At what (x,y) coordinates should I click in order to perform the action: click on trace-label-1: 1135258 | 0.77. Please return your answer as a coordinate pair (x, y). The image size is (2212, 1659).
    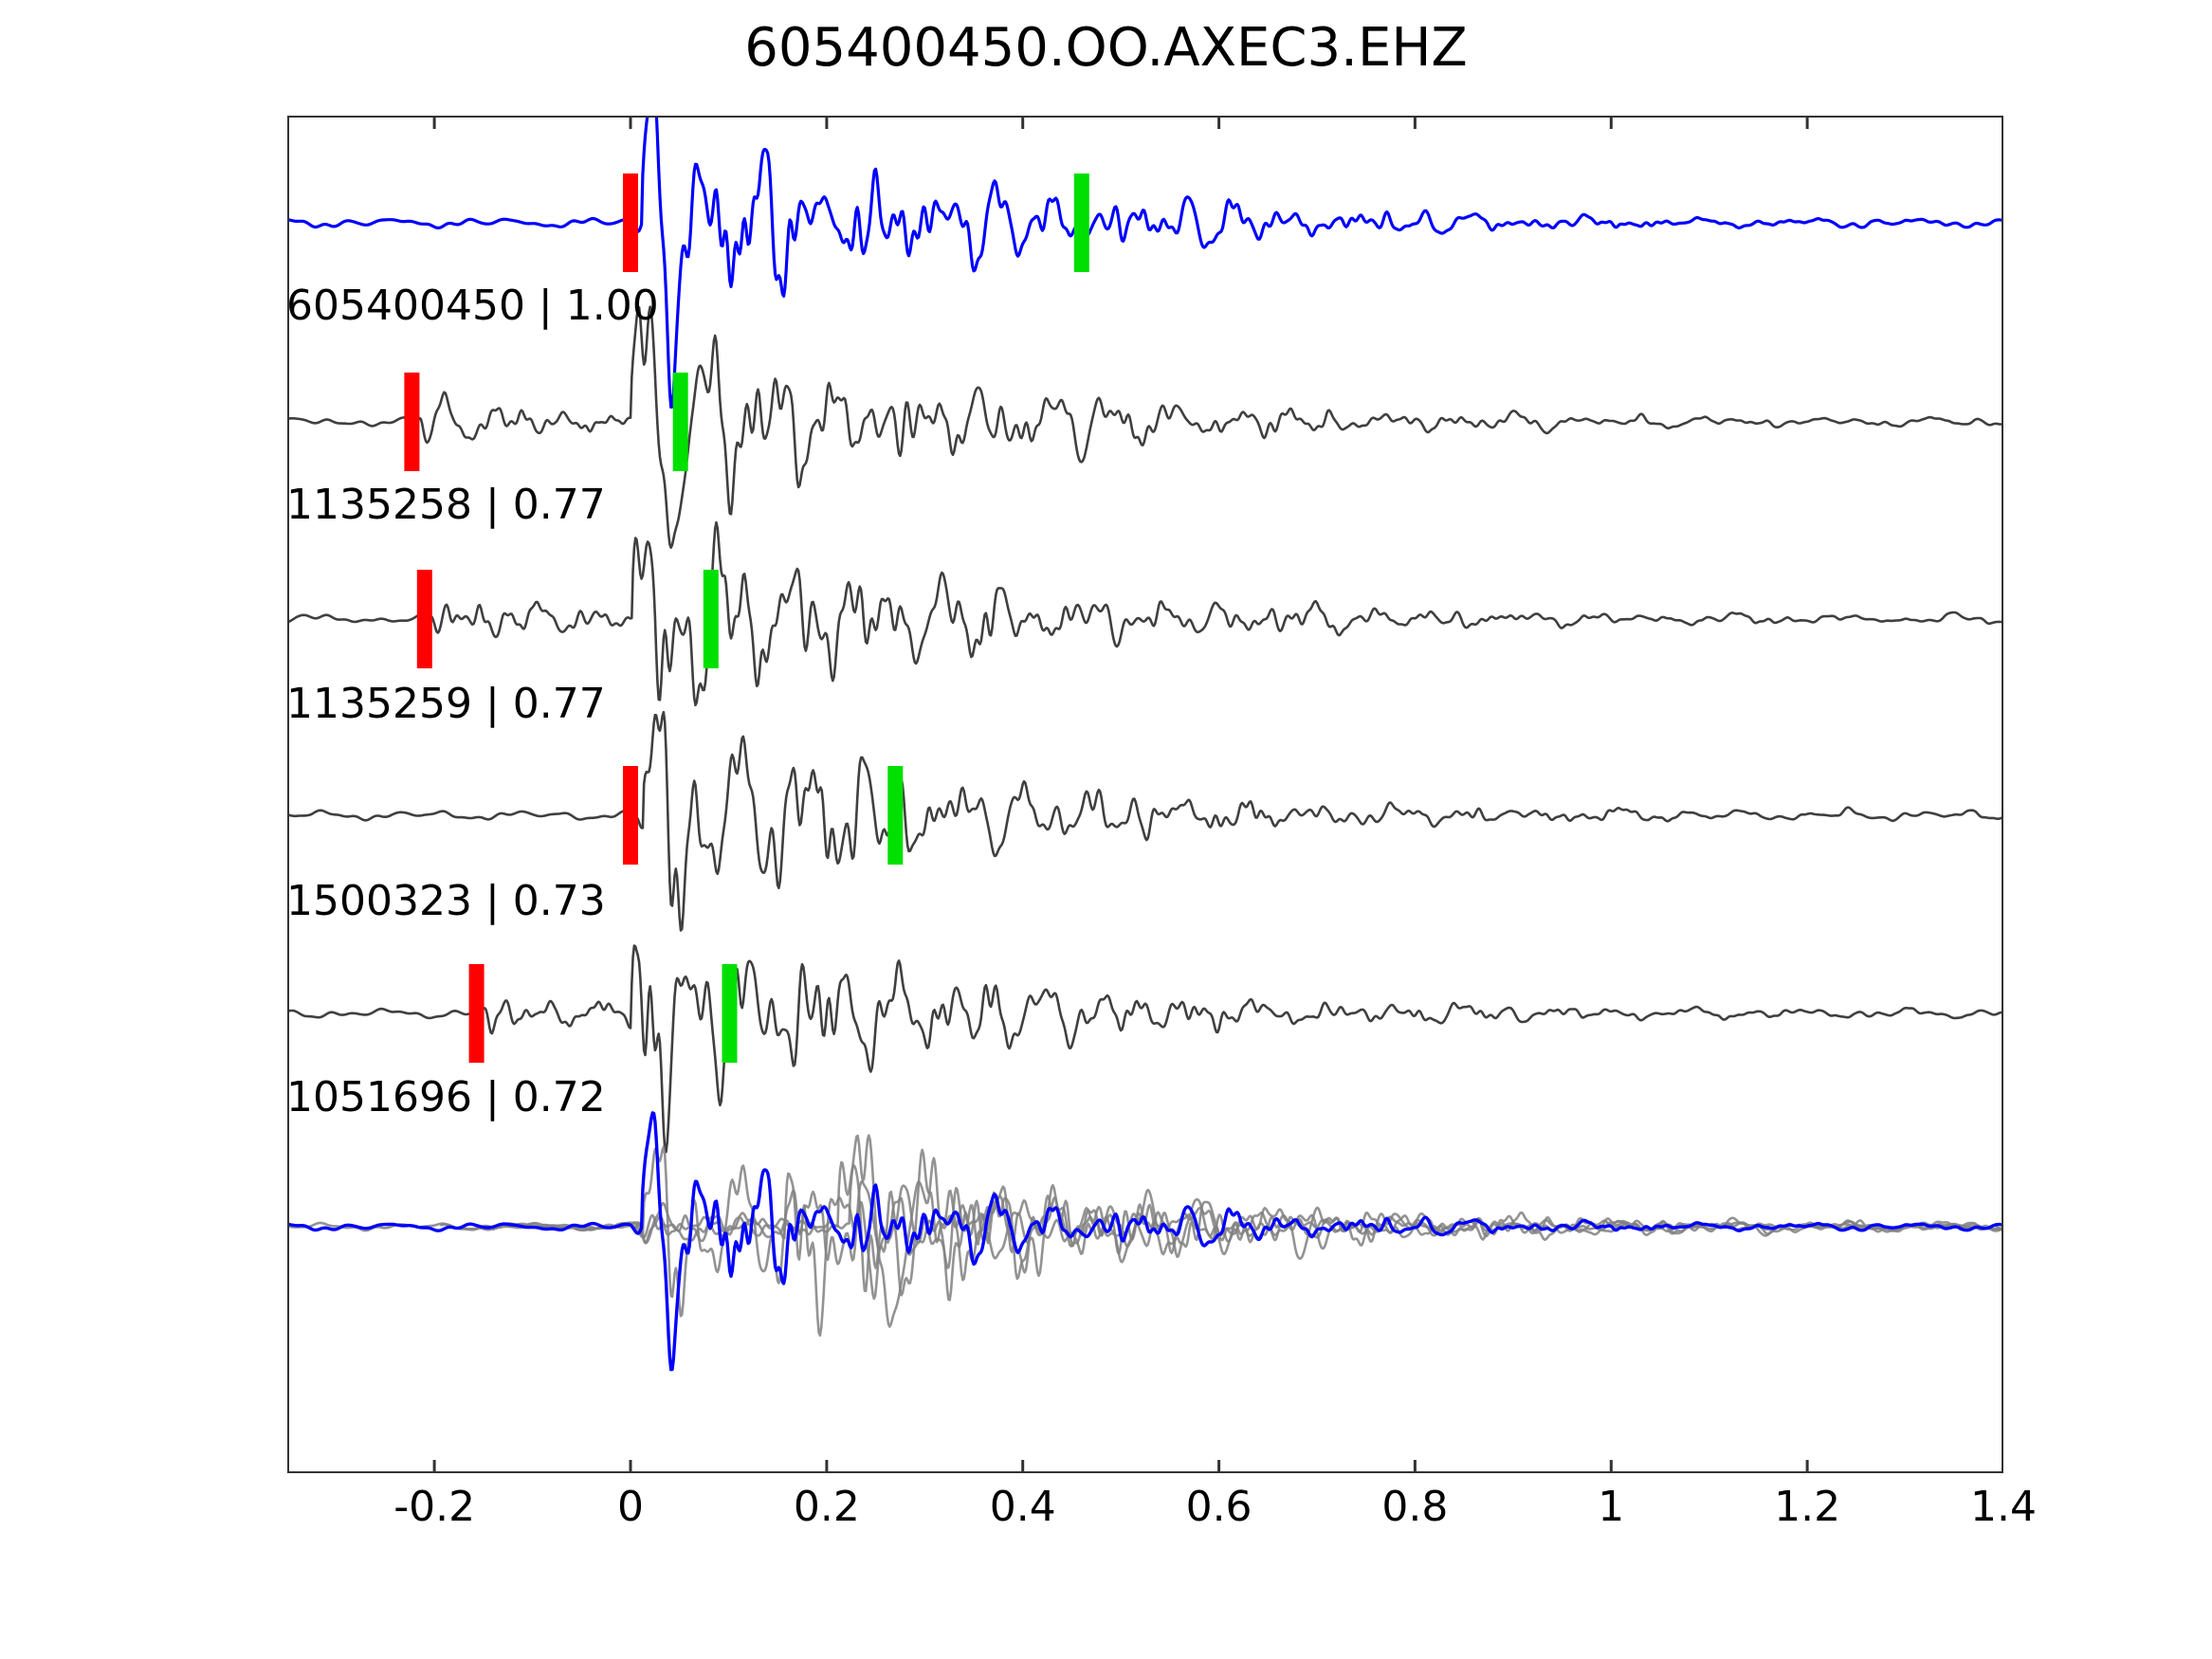
    Looking at the image, I should click on (446, 505).